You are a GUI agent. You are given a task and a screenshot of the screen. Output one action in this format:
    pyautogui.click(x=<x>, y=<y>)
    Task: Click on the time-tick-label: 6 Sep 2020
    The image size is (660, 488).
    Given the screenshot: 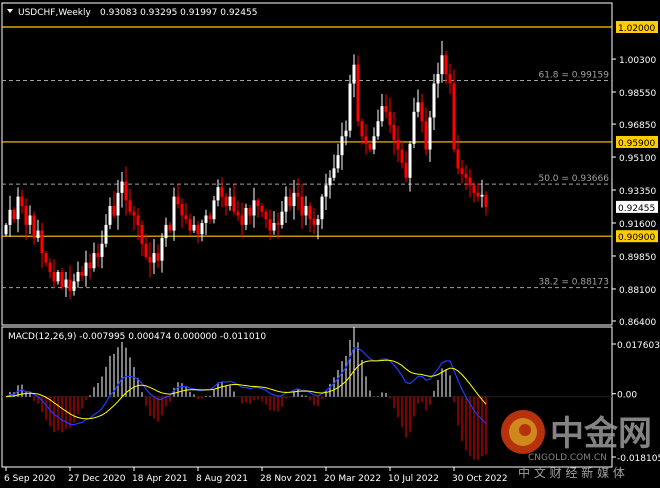 What is the action you would take?
    pyautogui.click(x=30, y=479)
    